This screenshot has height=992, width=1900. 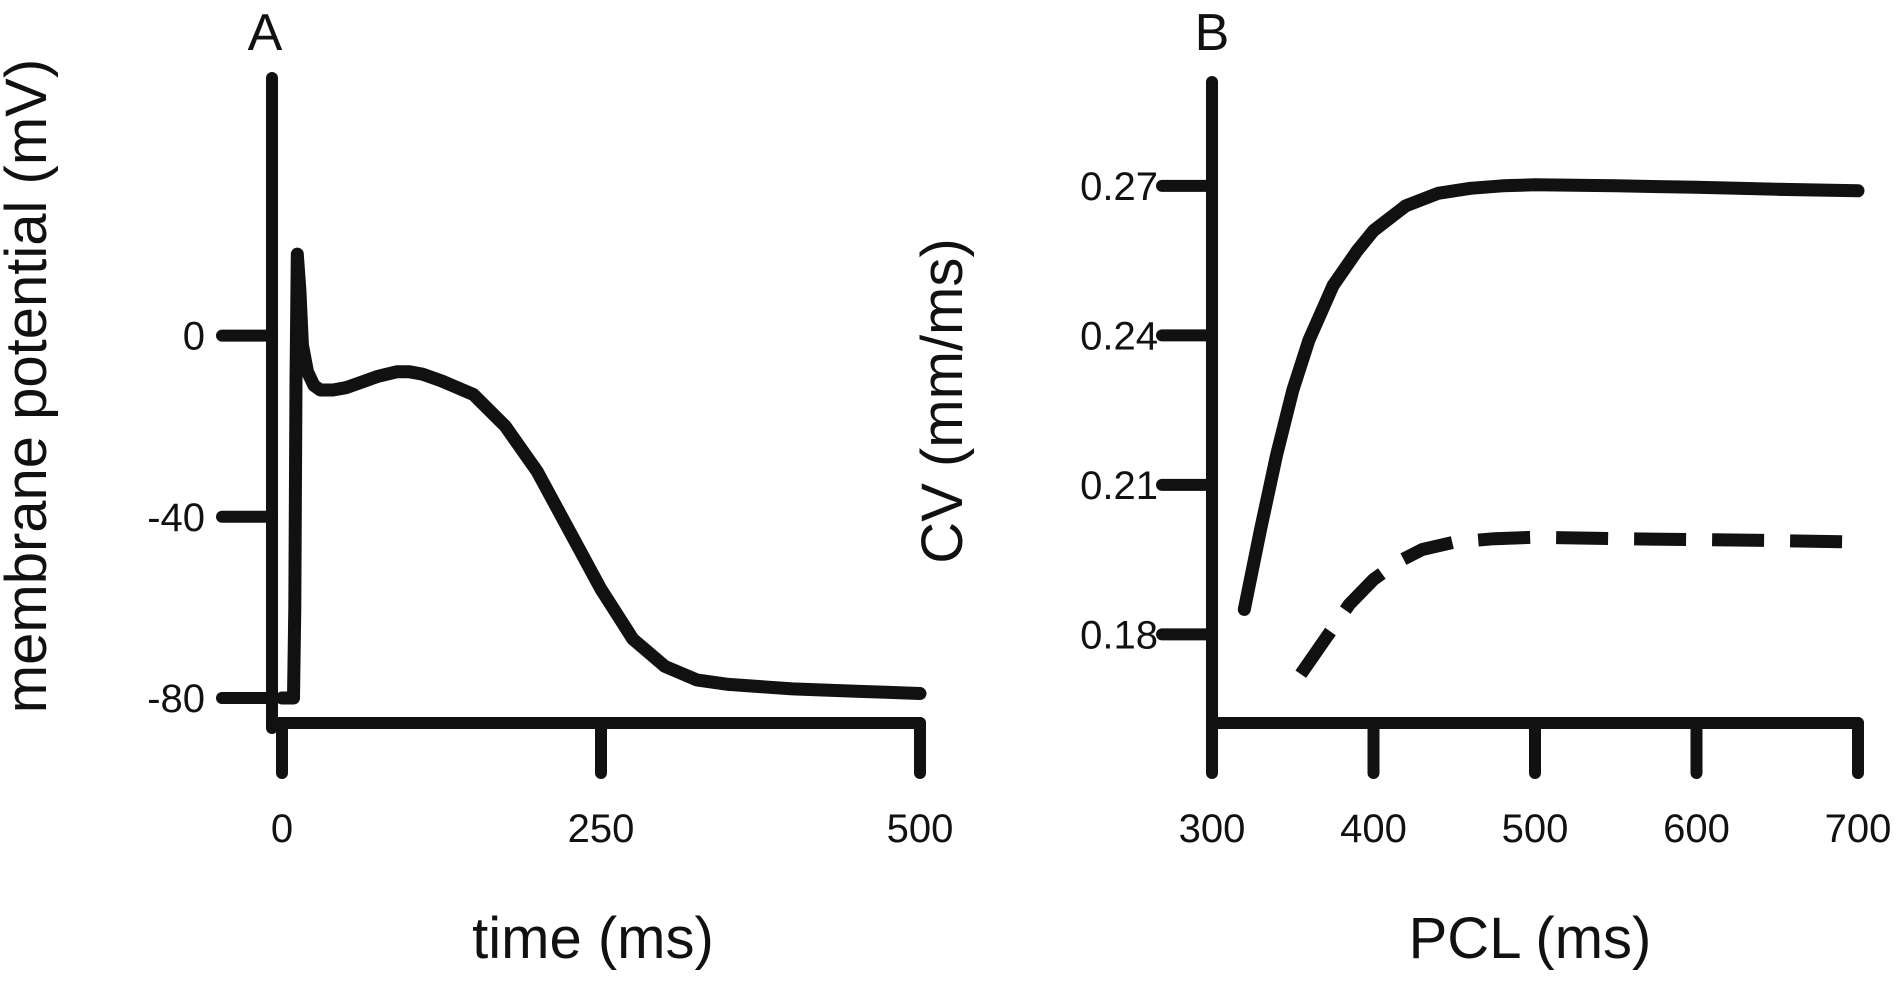 I want to click on panel-a-x-axis-title: time (ms), so click(x=593, y=938).